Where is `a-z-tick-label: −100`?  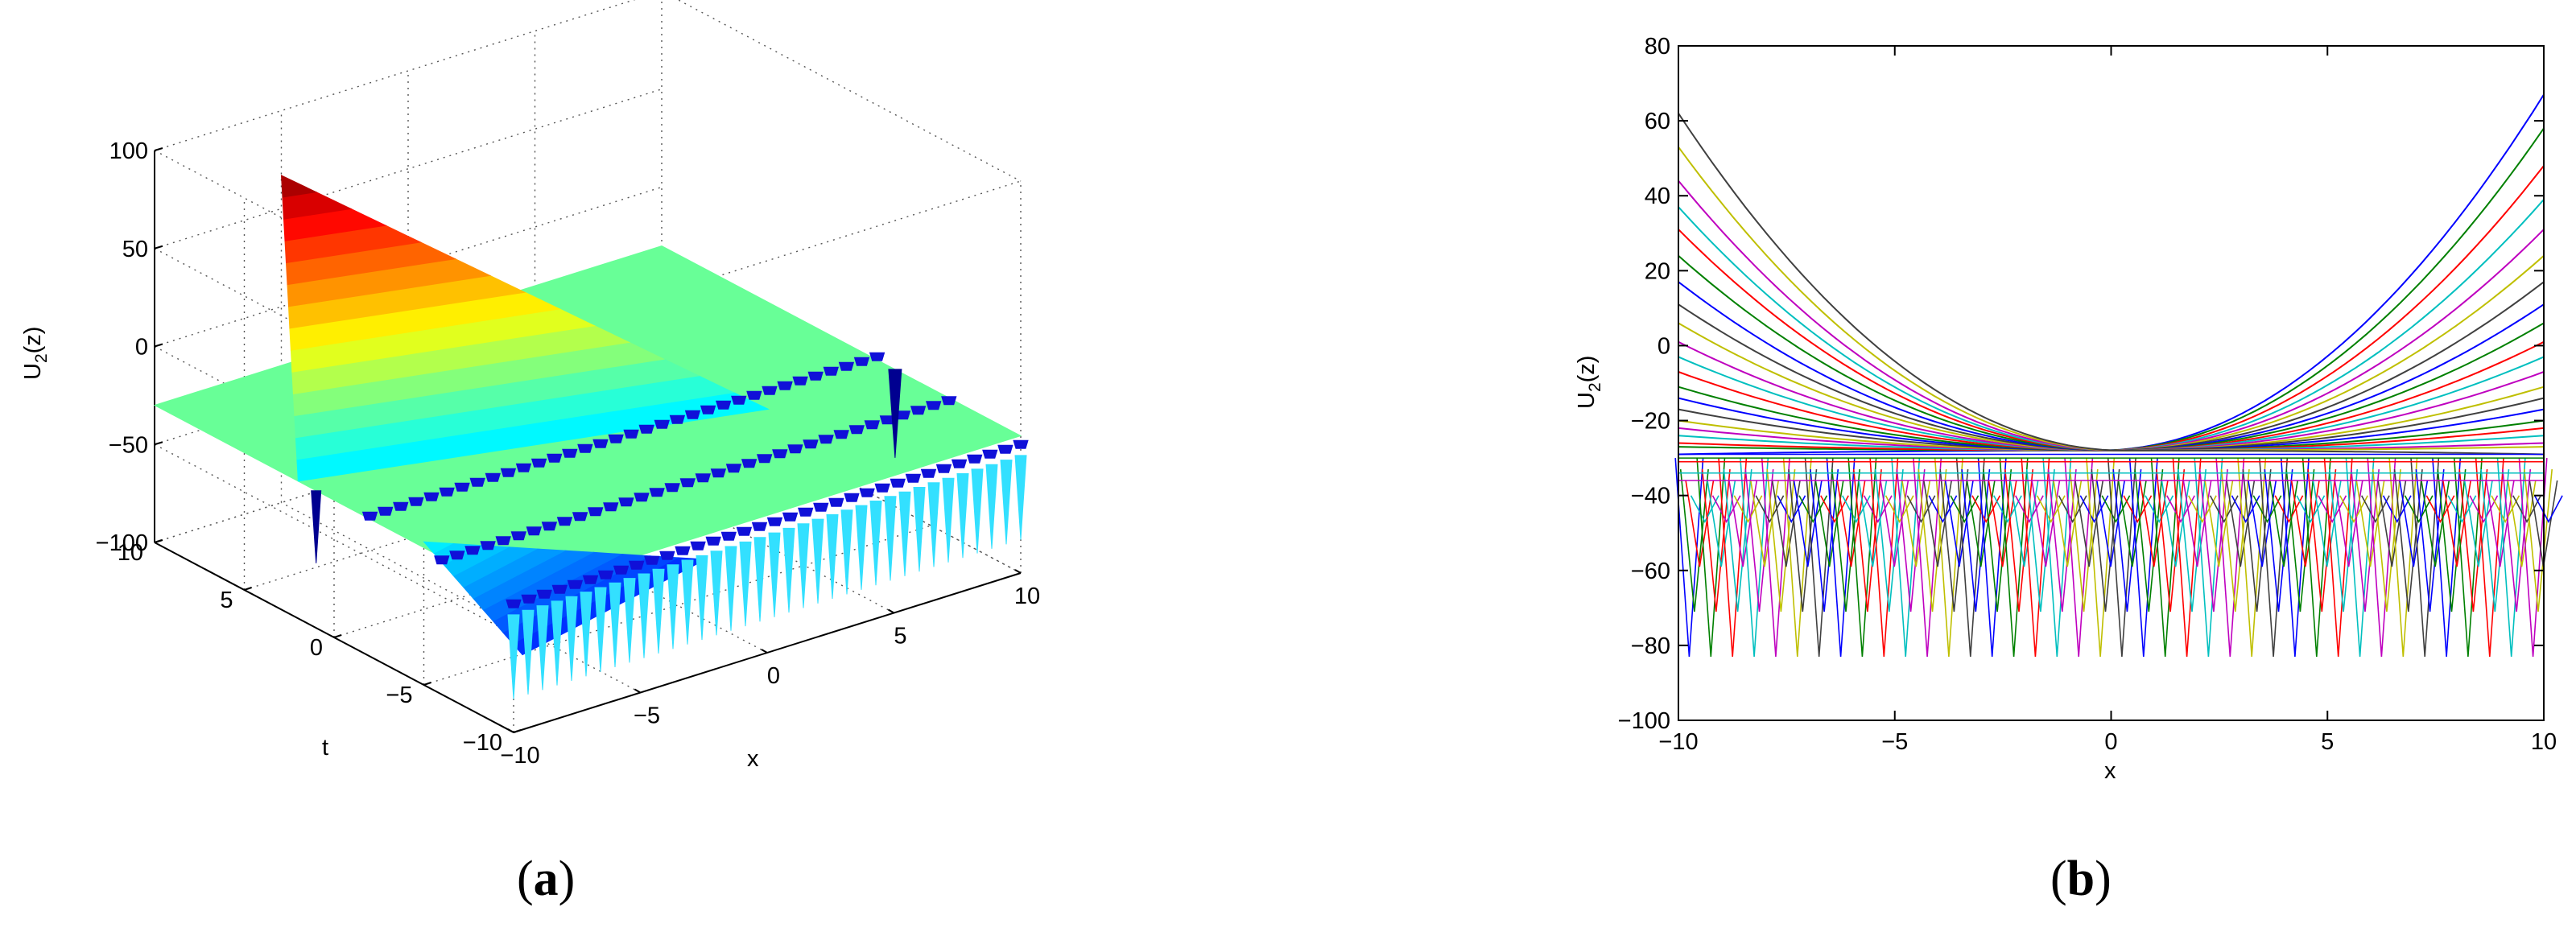
a-z-tick-label: −100 is located at coordinates (122, 543).